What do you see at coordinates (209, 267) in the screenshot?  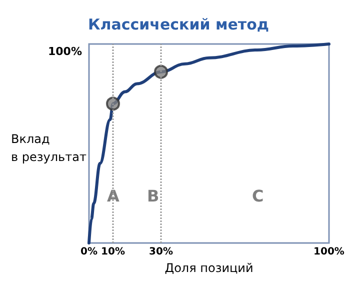 I see `x-axis-title: Доля позиций` at bounding box center [209, 267].